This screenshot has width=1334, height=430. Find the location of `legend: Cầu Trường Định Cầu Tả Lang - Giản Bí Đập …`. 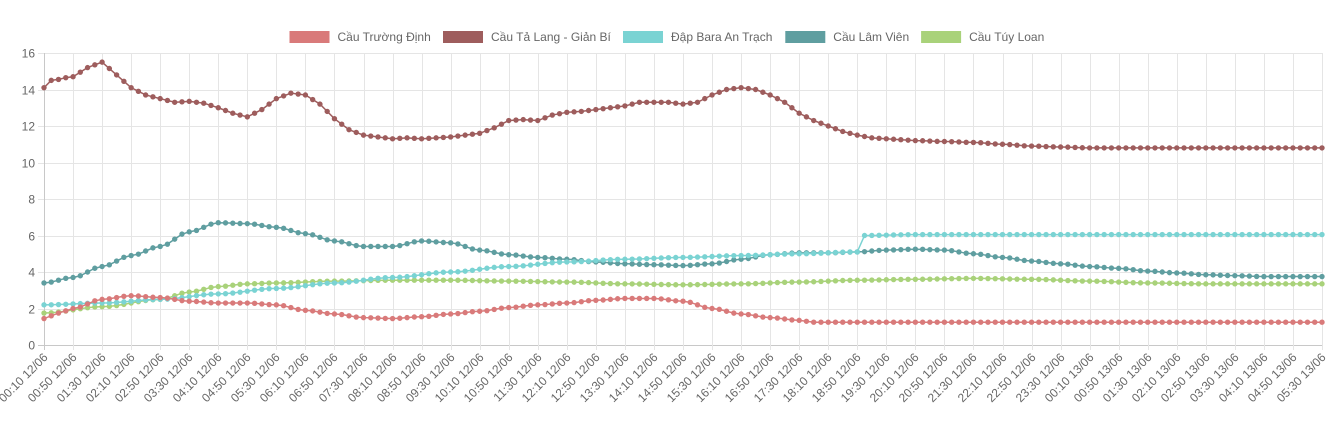

legend: Cầu Trường Định Cầu Tả Lang - Giản Bí Đập … is located at coordinates (667, 37).